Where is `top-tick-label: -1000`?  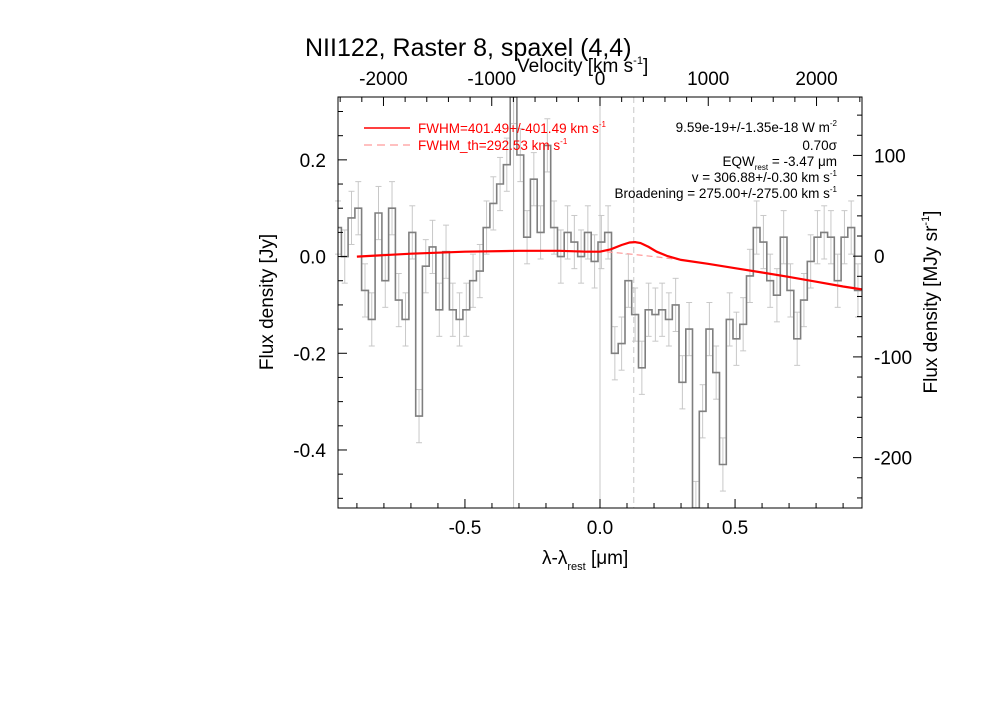 top-tick-label: -1000 is located at coordinates (491, 79).